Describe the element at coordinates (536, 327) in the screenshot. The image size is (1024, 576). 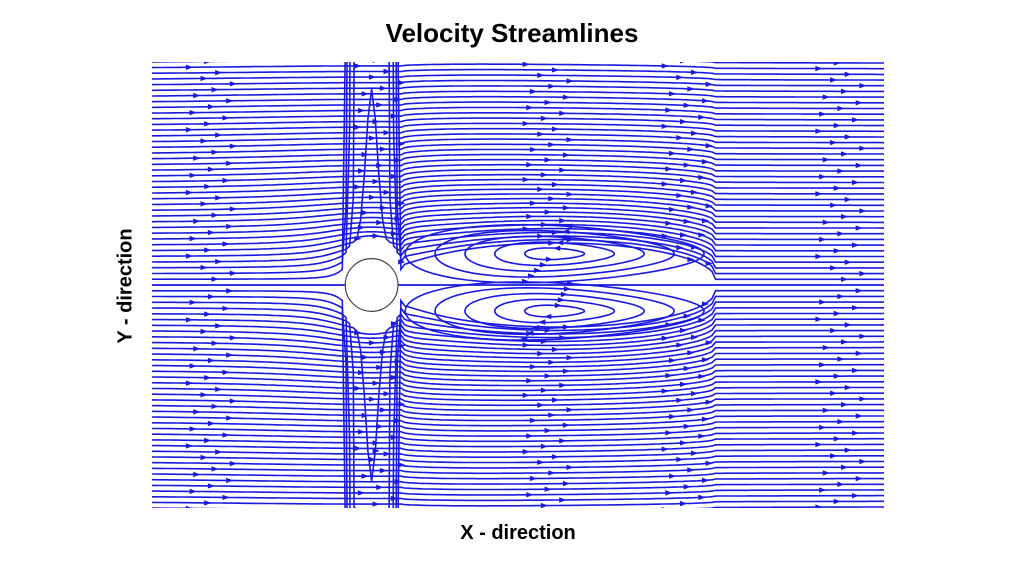
I see `lower-vortex-streamline-arrow` at that location.